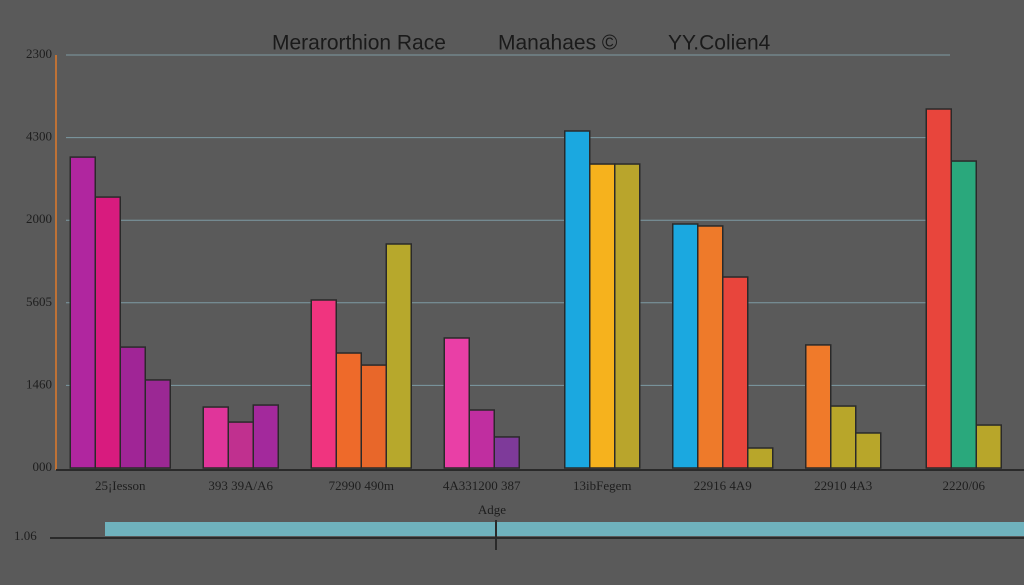 The width and height of the screenshot is (1024, 585). Describe the element at coordinates (564, 529) in the screenshot. I see `scrollbar-thumb` at that location.